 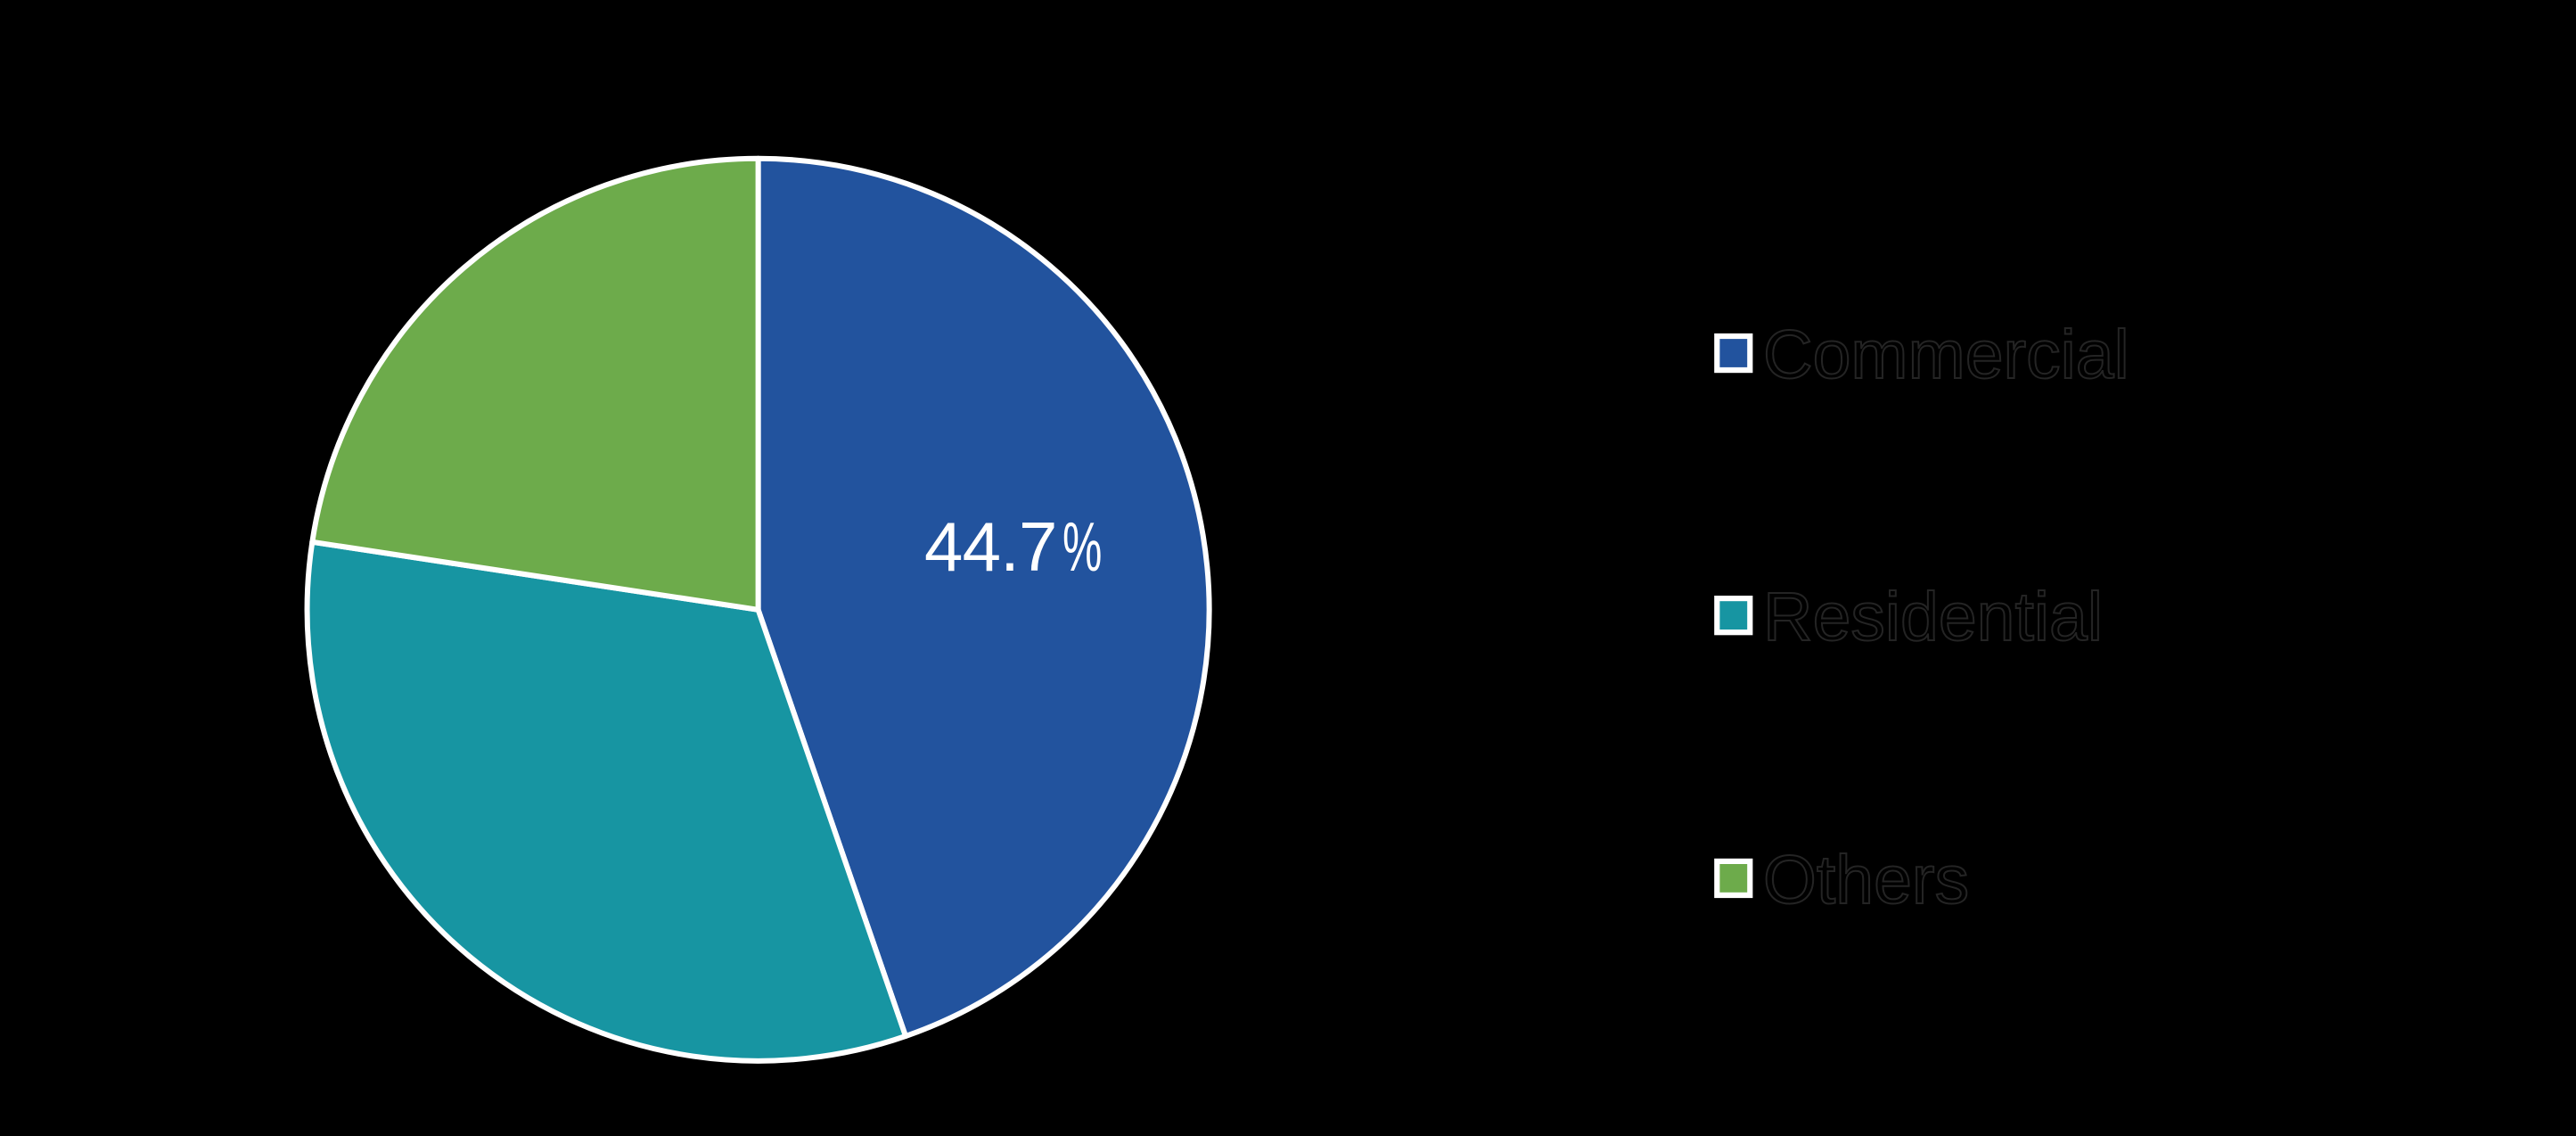 I want to click on svg-text: Residential, so click(x=1933, y=617).